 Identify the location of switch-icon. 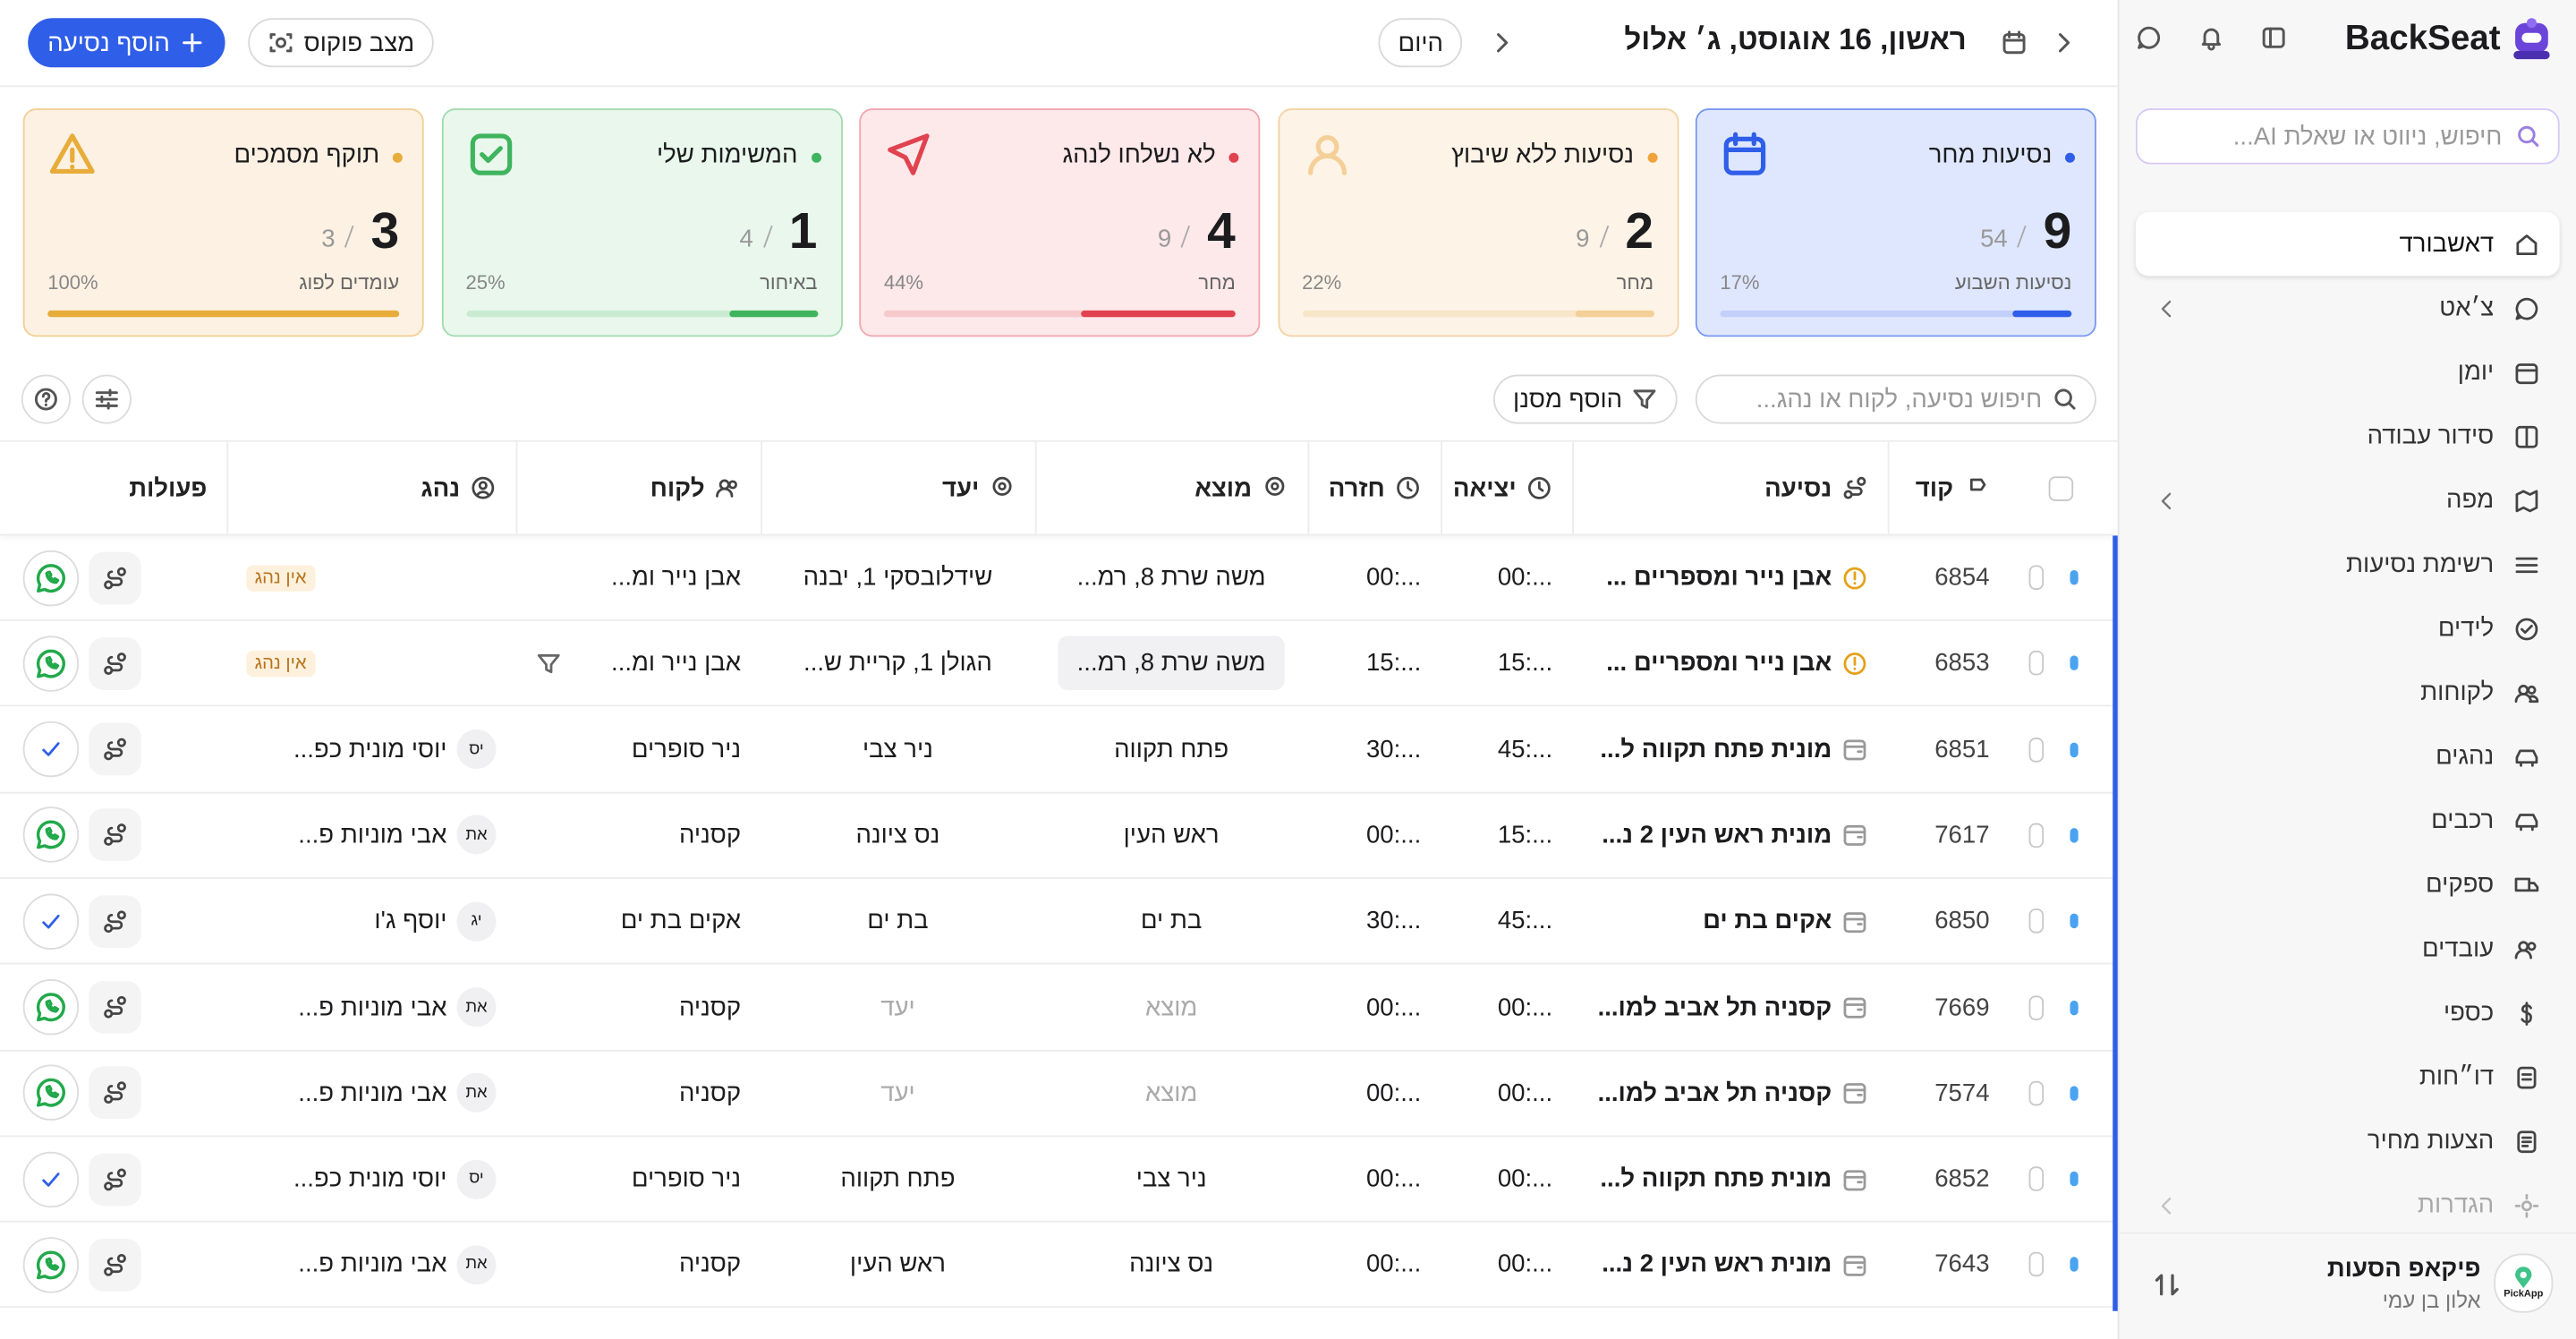
(2166, 1285).